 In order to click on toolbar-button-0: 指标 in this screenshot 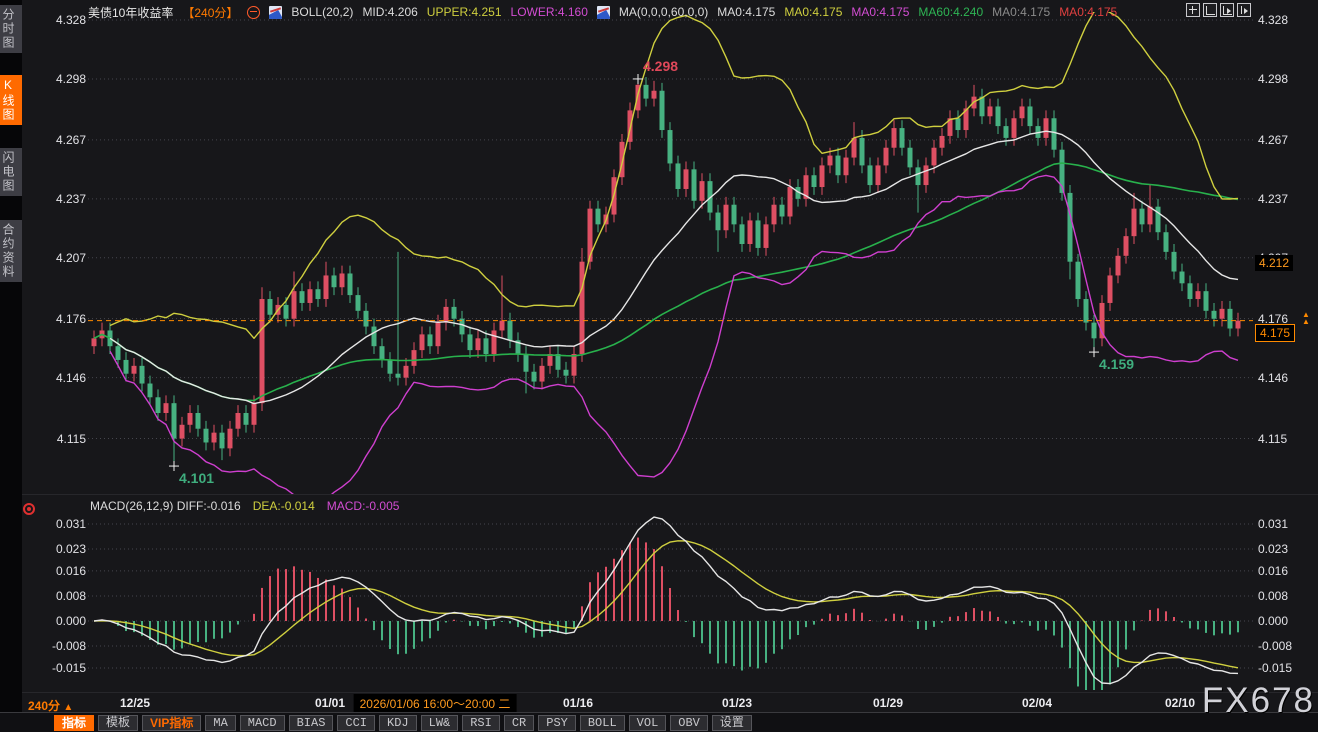, I will do `click(74, 722)`.